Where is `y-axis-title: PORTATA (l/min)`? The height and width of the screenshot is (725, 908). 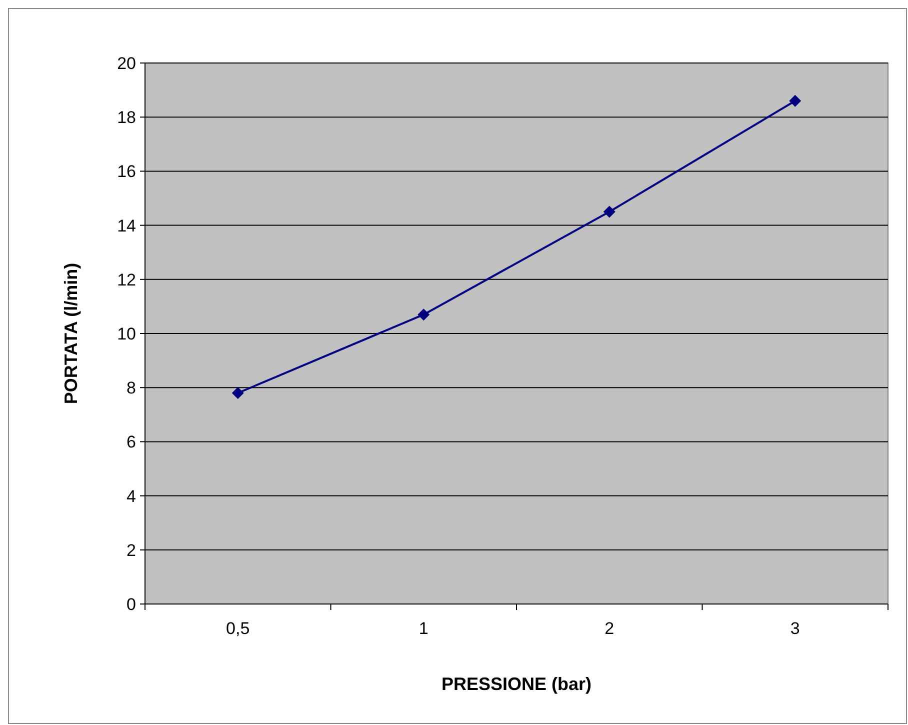
y-axis-title: PORTATA (l/min) is located at coordinates (71, 333).